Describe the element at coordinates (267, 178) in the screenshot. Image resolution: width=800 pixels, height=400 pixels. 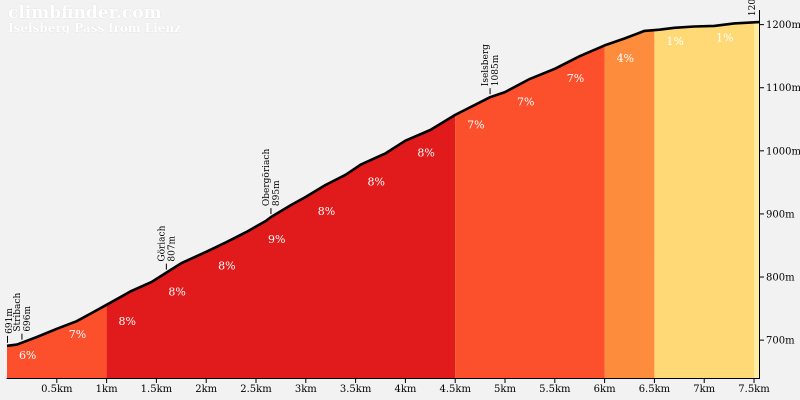
I see `waypoint-name: Obergöriach` at that location.